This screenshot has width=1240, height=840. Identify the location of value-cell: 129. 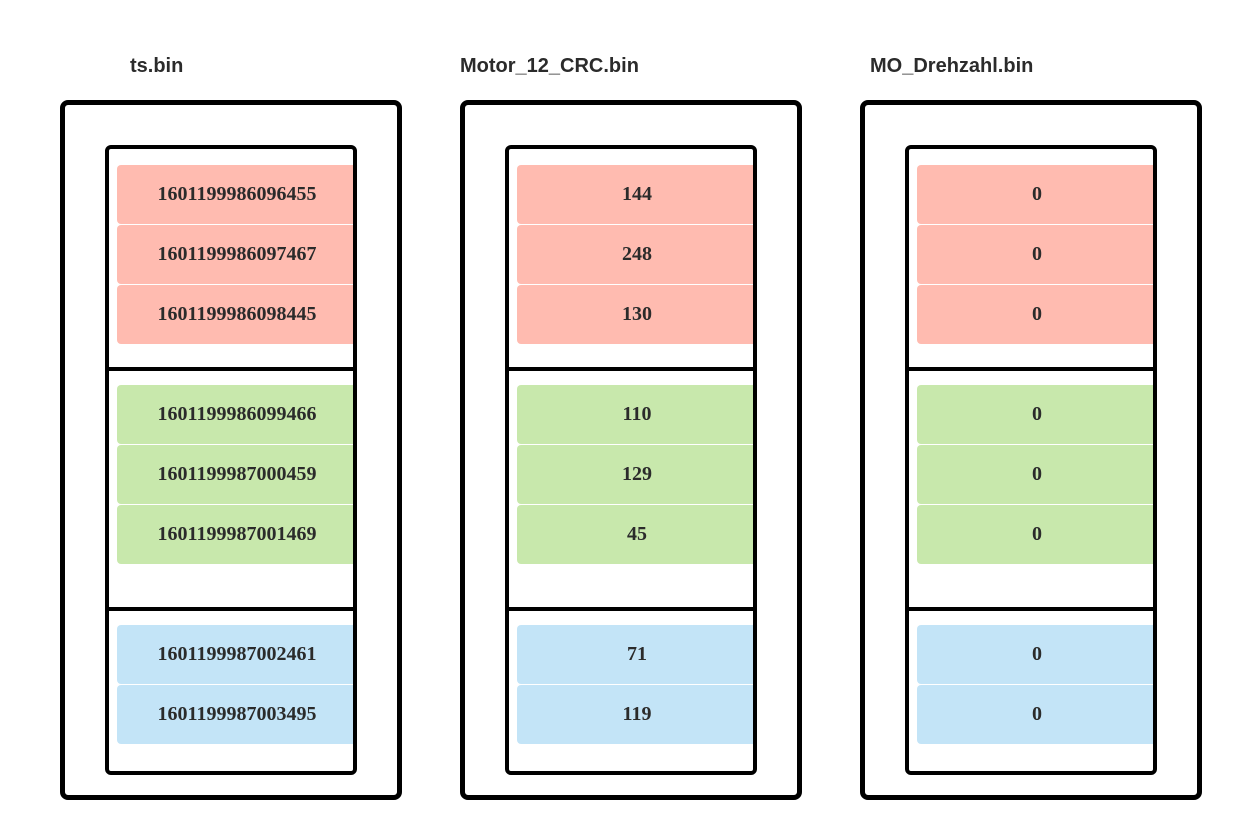
(635, 474).